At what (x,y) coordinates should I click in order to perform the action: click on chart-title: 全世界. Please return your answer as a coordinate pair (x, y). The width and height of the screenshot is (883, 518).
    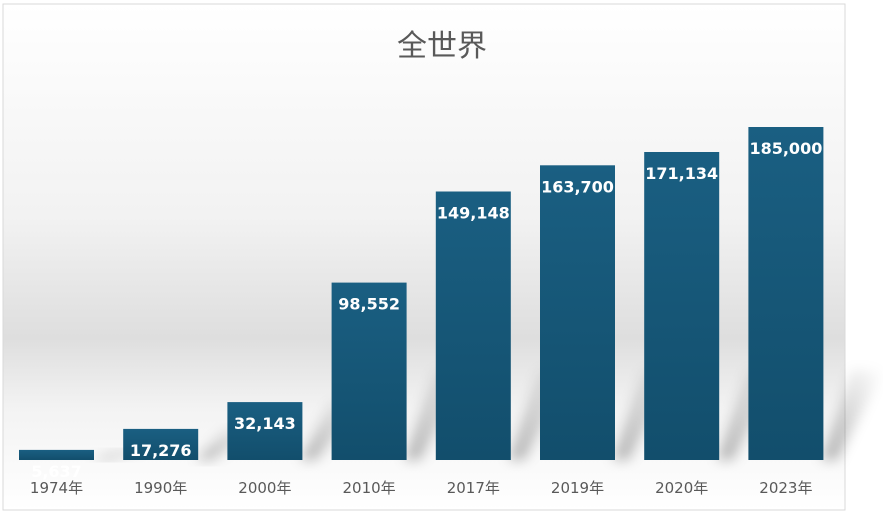
    Looking at the image, I should click on (442, 46).